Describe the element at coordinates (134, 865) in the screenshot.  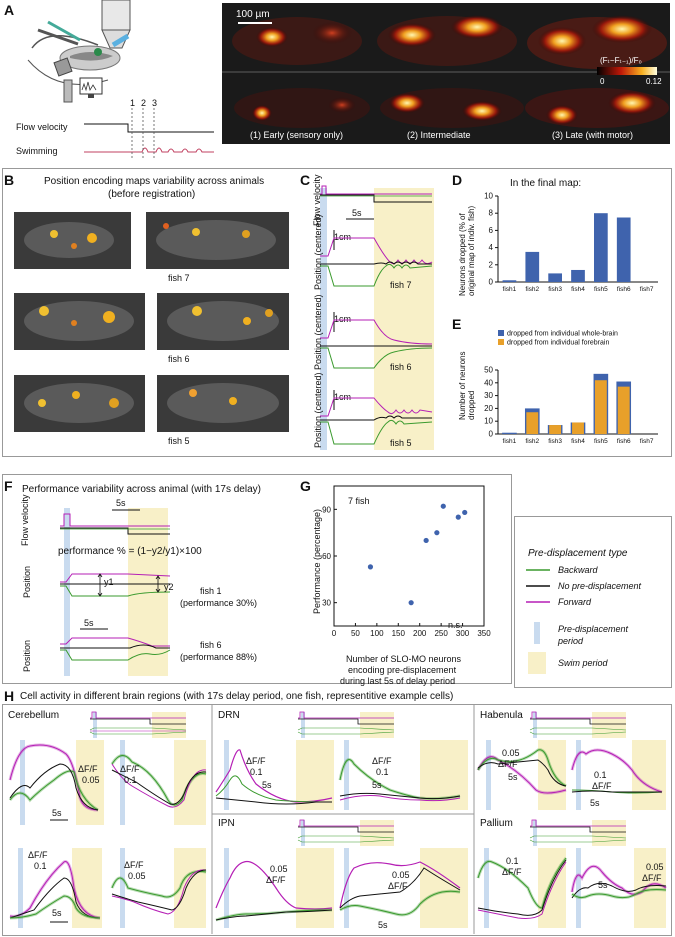
I see `h-cb4-dff: ΔF/F` at that location.